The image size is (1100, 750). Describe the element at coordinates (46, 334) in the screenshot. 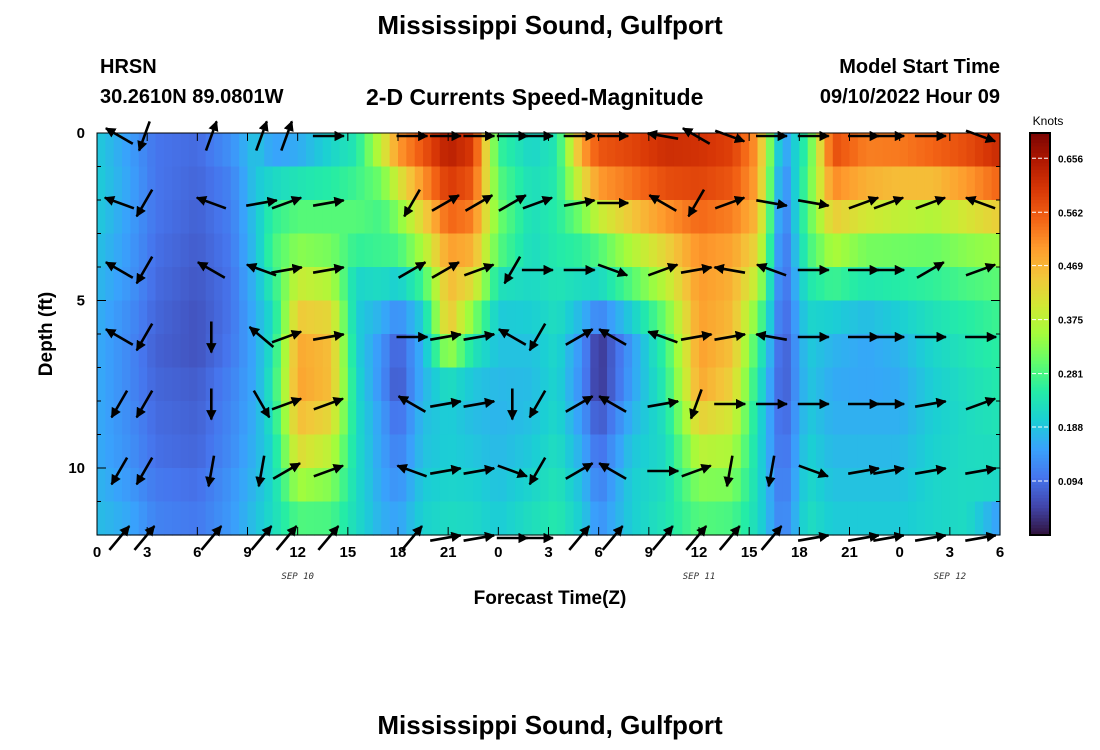

I see `y-axis-label: Depth (ft)` at that location.